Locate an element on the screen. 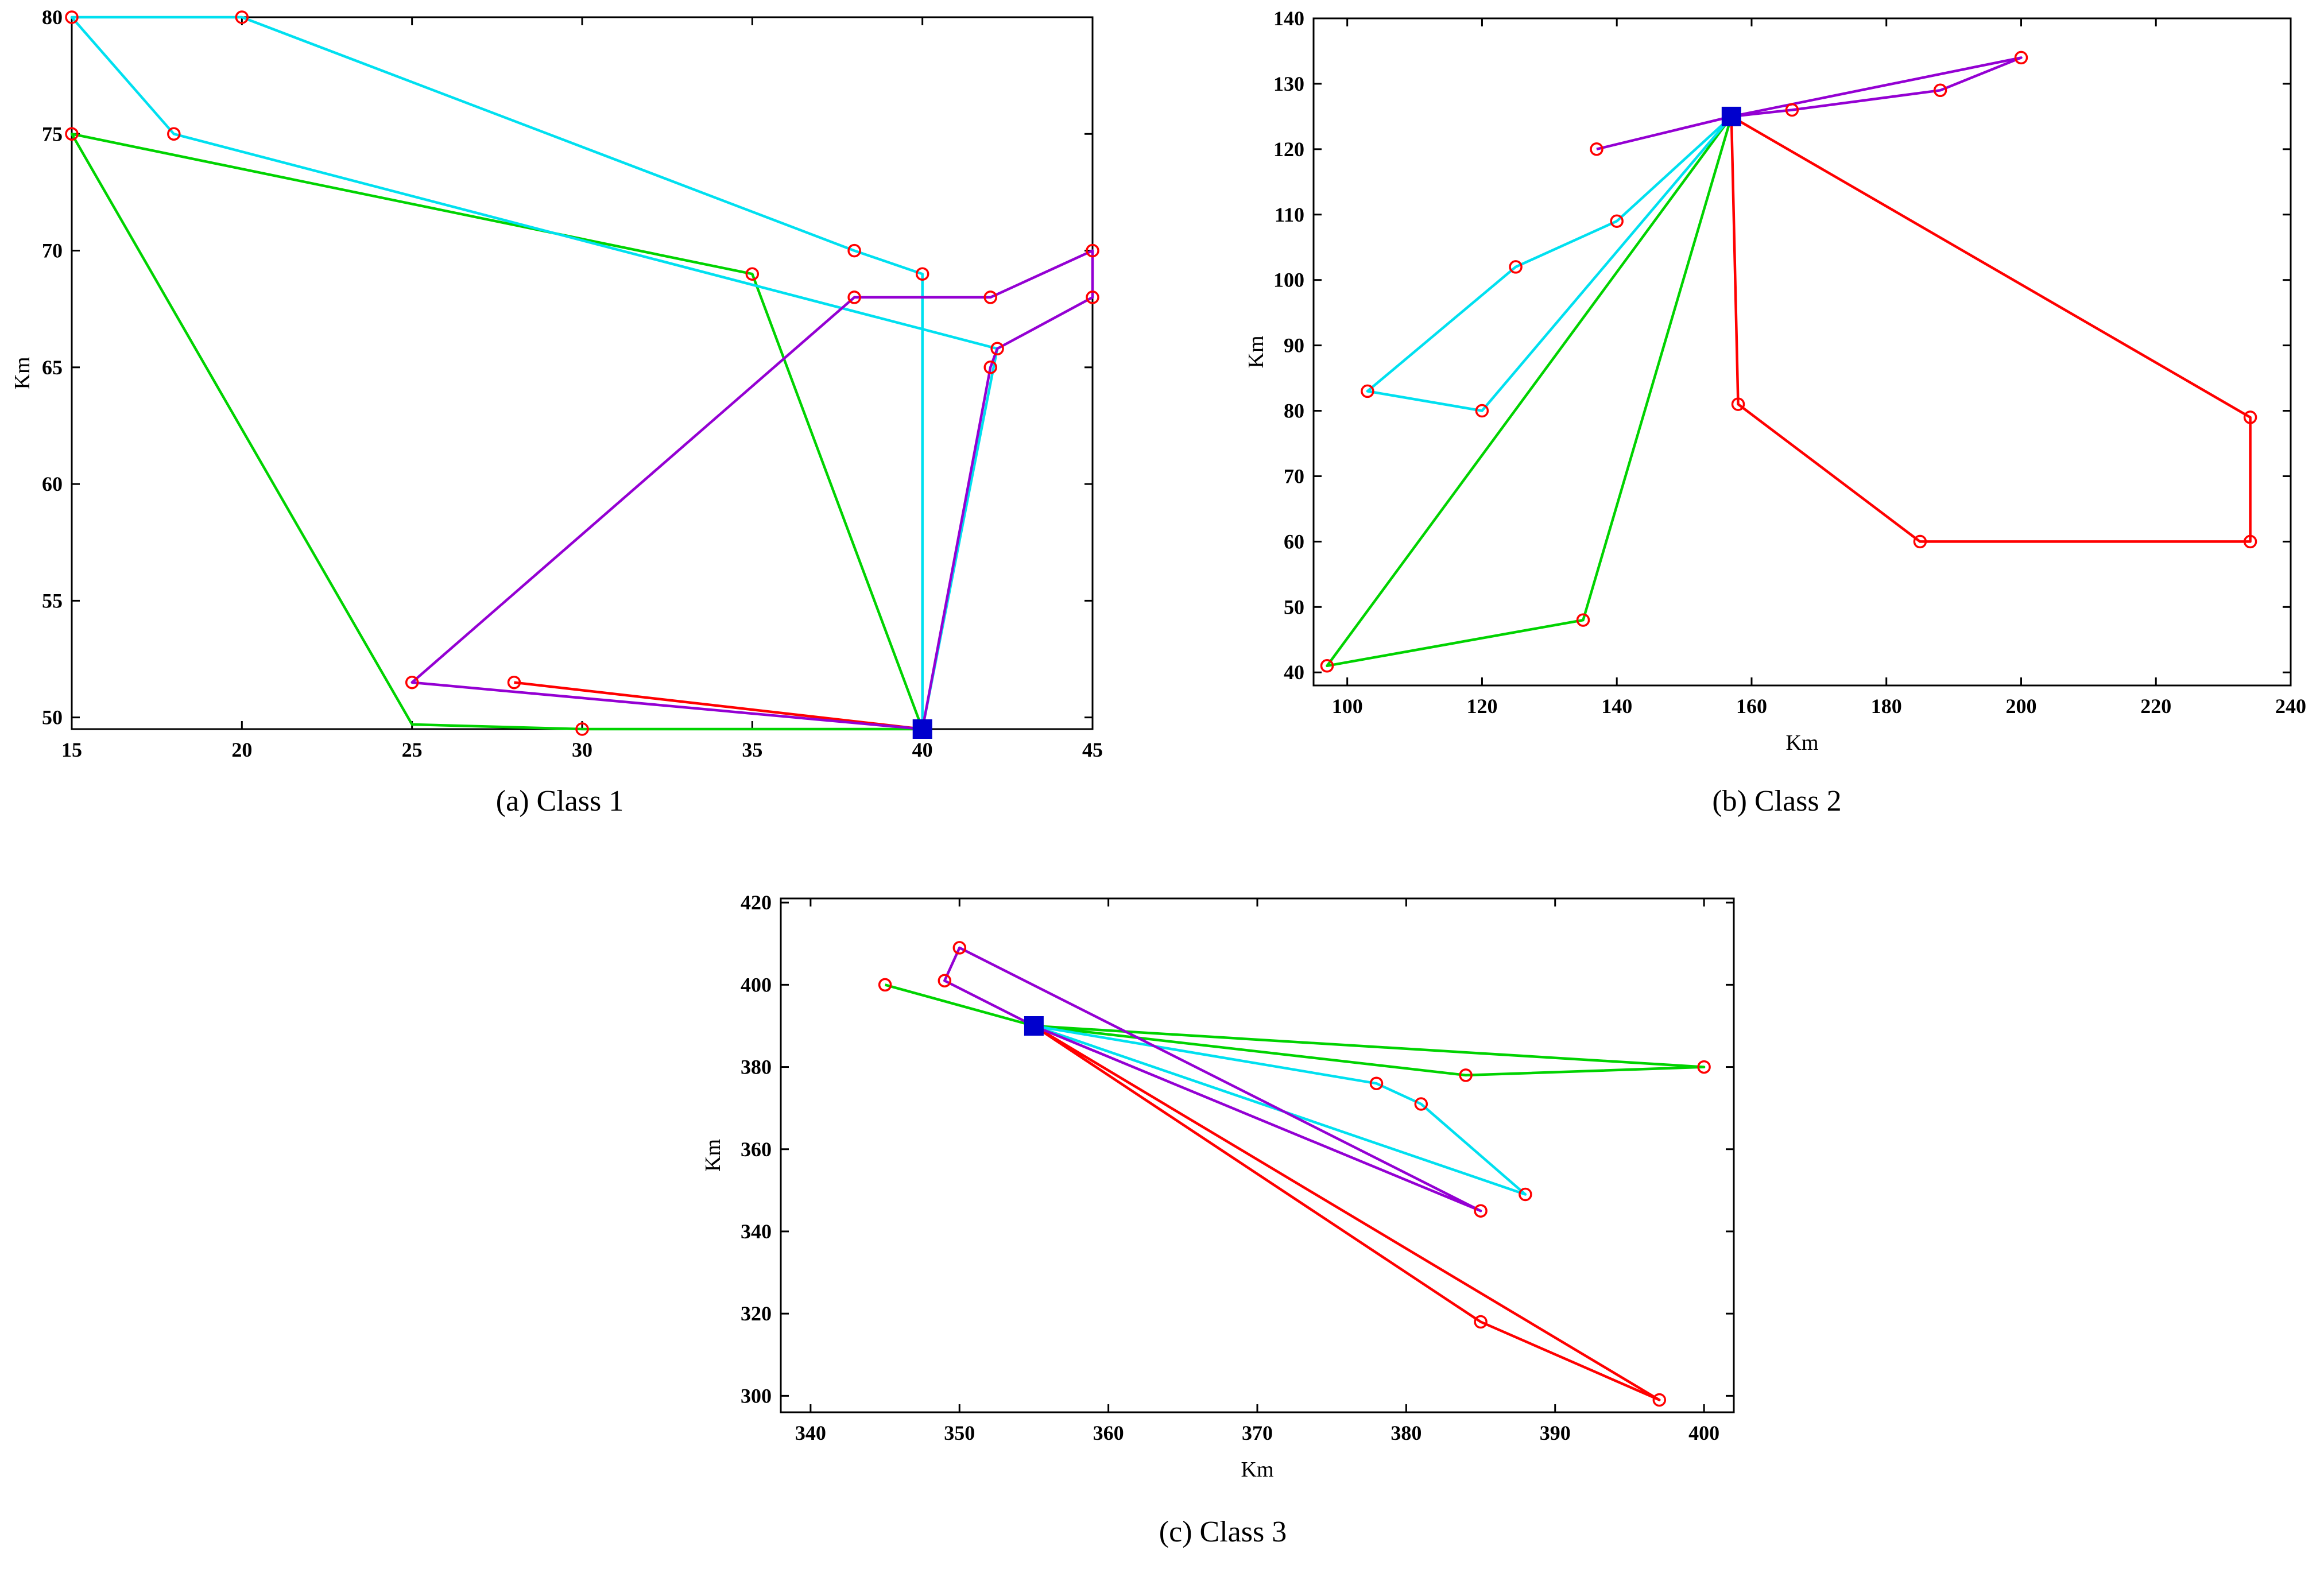 The image size is (2324, 1569). y-tick-label: 140 is located at coordinates (1288, 19).